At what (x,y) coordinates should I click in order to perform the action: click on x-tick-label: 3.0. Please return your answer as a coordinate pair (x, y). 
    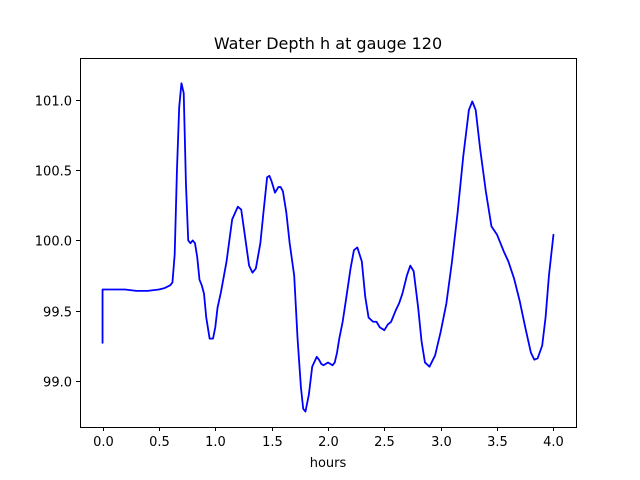
    Looking at the image, I should click on (441, 442).